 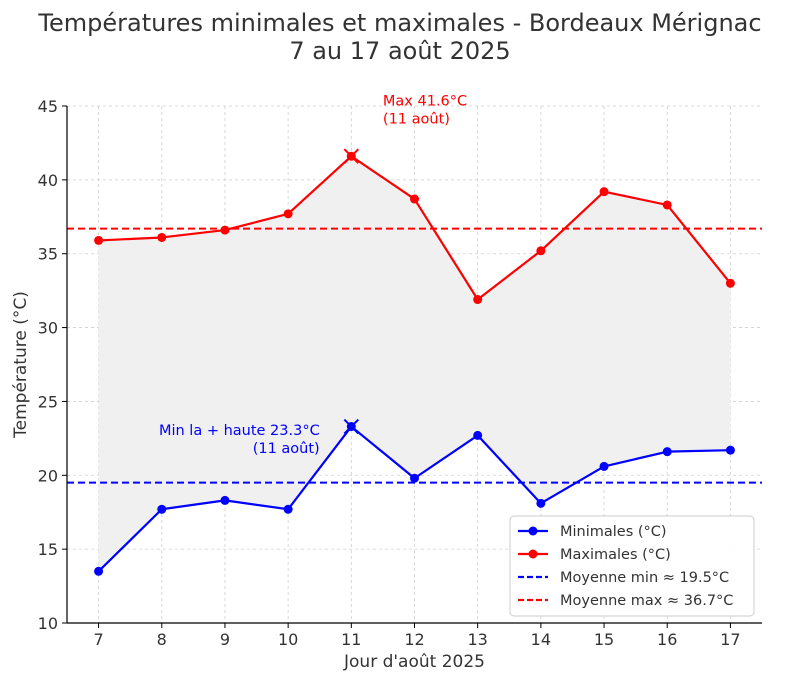 I want to click on x-tick-label: 15, so click(x=604, y=639).